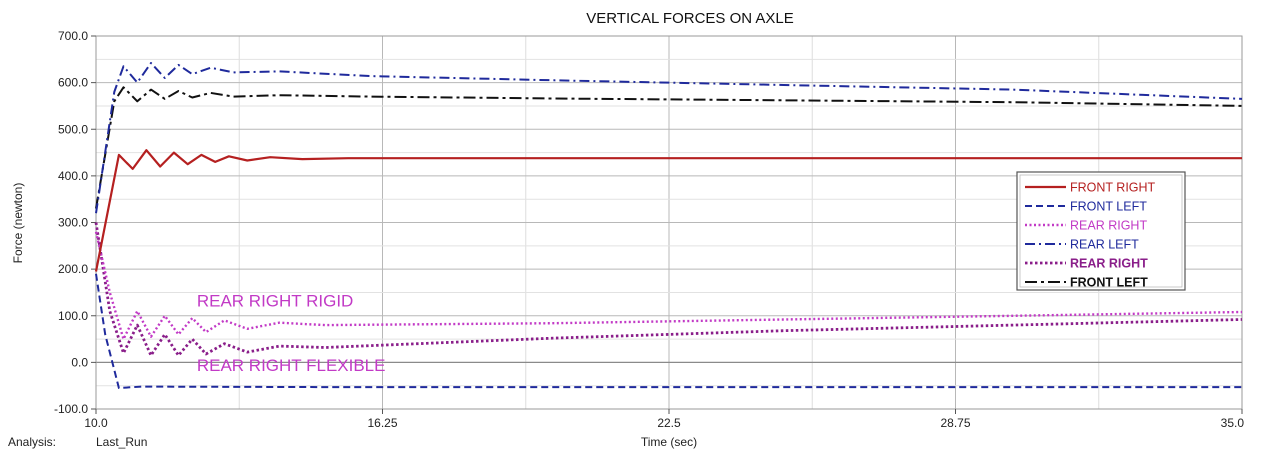  What do you see at coordinates (18, 223) in the screenshot?
I see `y-axis-label: Force (newton)` at bounding box center [18, 223].